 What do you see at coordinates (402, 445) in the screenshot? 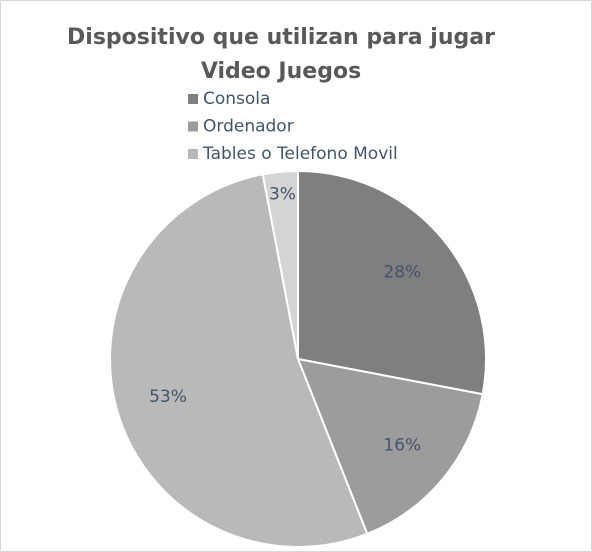
I see `data-label: 16%` at bounding box center [402, 445].